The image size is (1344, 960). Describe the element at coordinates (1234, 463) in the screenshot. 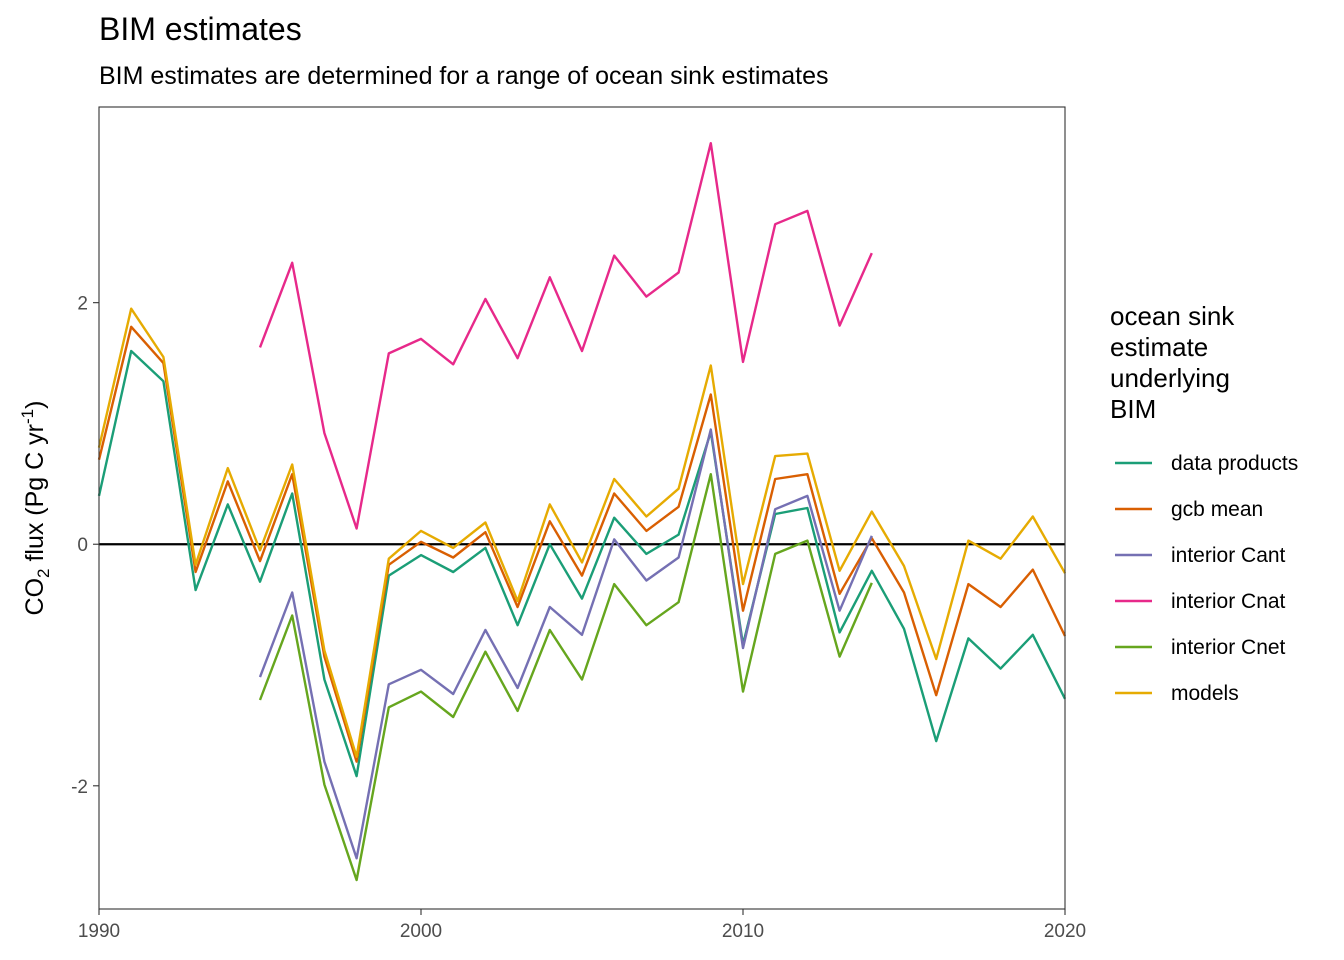

I see `legend-label: data products` at that location.